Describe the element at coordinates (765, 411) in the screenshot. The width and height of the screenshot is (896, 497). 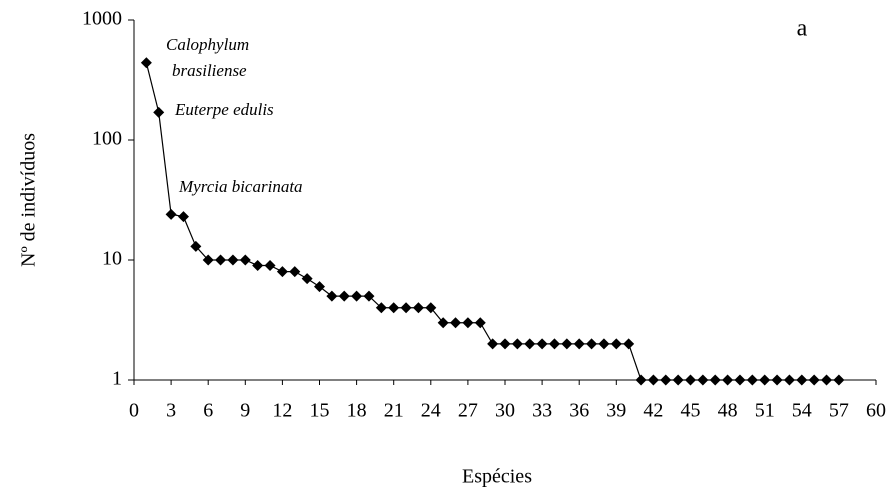
I see `x-tick-label: 51` at that location.